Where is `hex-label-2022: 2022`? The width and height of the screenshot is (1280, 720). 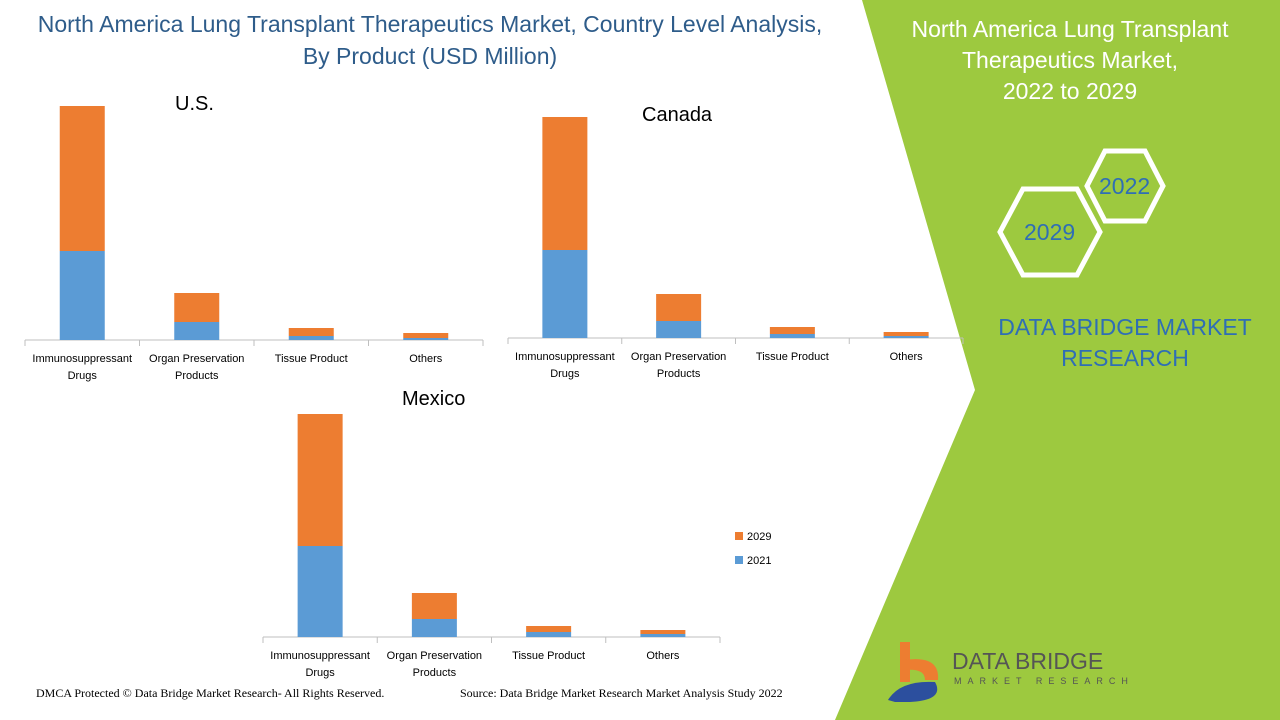 hex-label-2022: 2022 is located at coordinates (1125, 186).